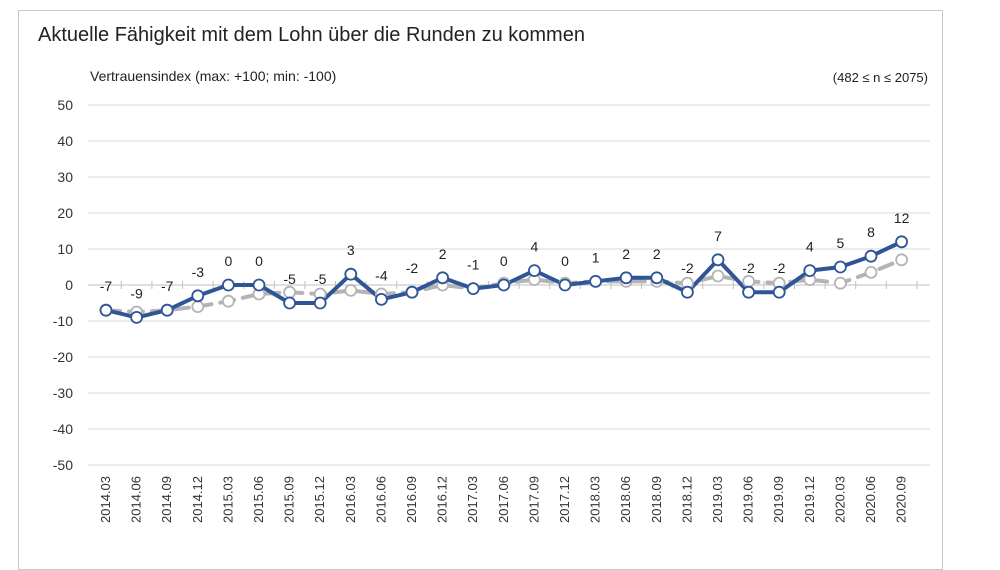  Describe the element at coordinates (839, 499) in the screenshot. I see `x-tick-label: 2020.03` at that location.